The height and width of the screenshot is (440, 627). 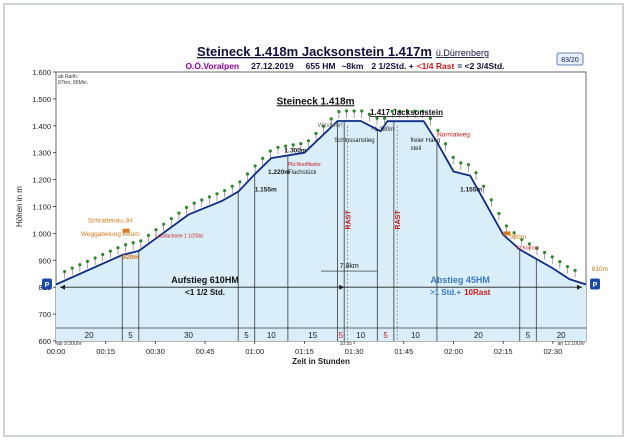 I want to click on rast-marker-label: RAST, so click(x=349, y=220).